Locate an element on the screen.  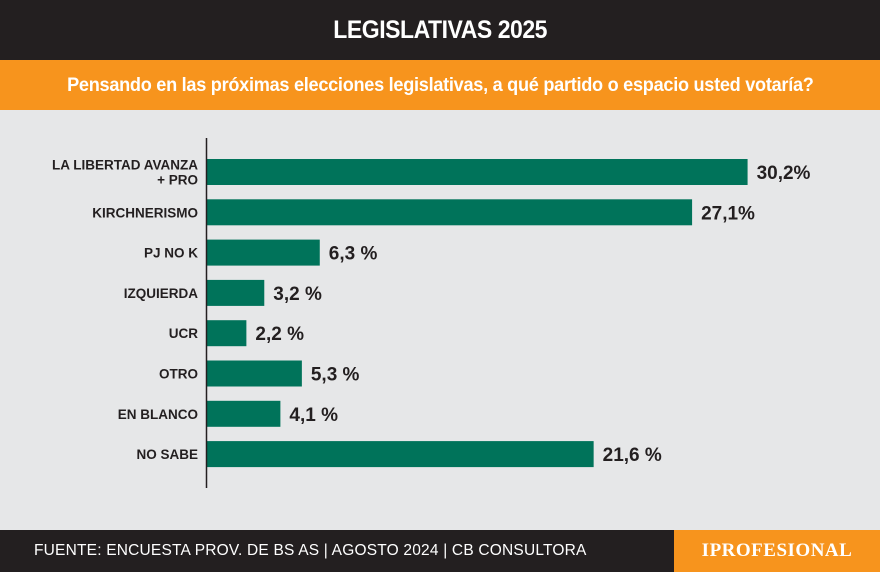
logo-badge: IPROFESIONAL is located at coordinates (777, 551).